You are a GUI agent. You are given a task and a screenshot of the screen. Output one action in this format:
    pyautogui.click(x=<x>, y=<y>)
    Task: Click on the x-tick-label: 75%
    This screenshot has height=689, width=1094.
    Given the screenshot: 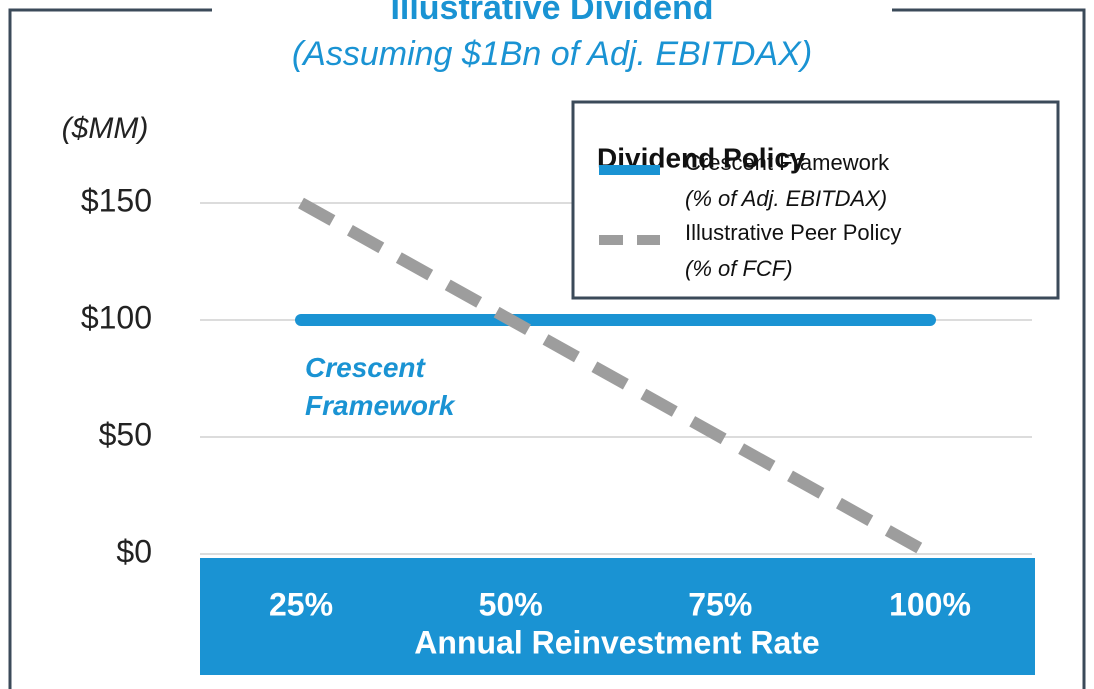 What is the action you would take?
    pyautogui.click(x=720, y=604)
    